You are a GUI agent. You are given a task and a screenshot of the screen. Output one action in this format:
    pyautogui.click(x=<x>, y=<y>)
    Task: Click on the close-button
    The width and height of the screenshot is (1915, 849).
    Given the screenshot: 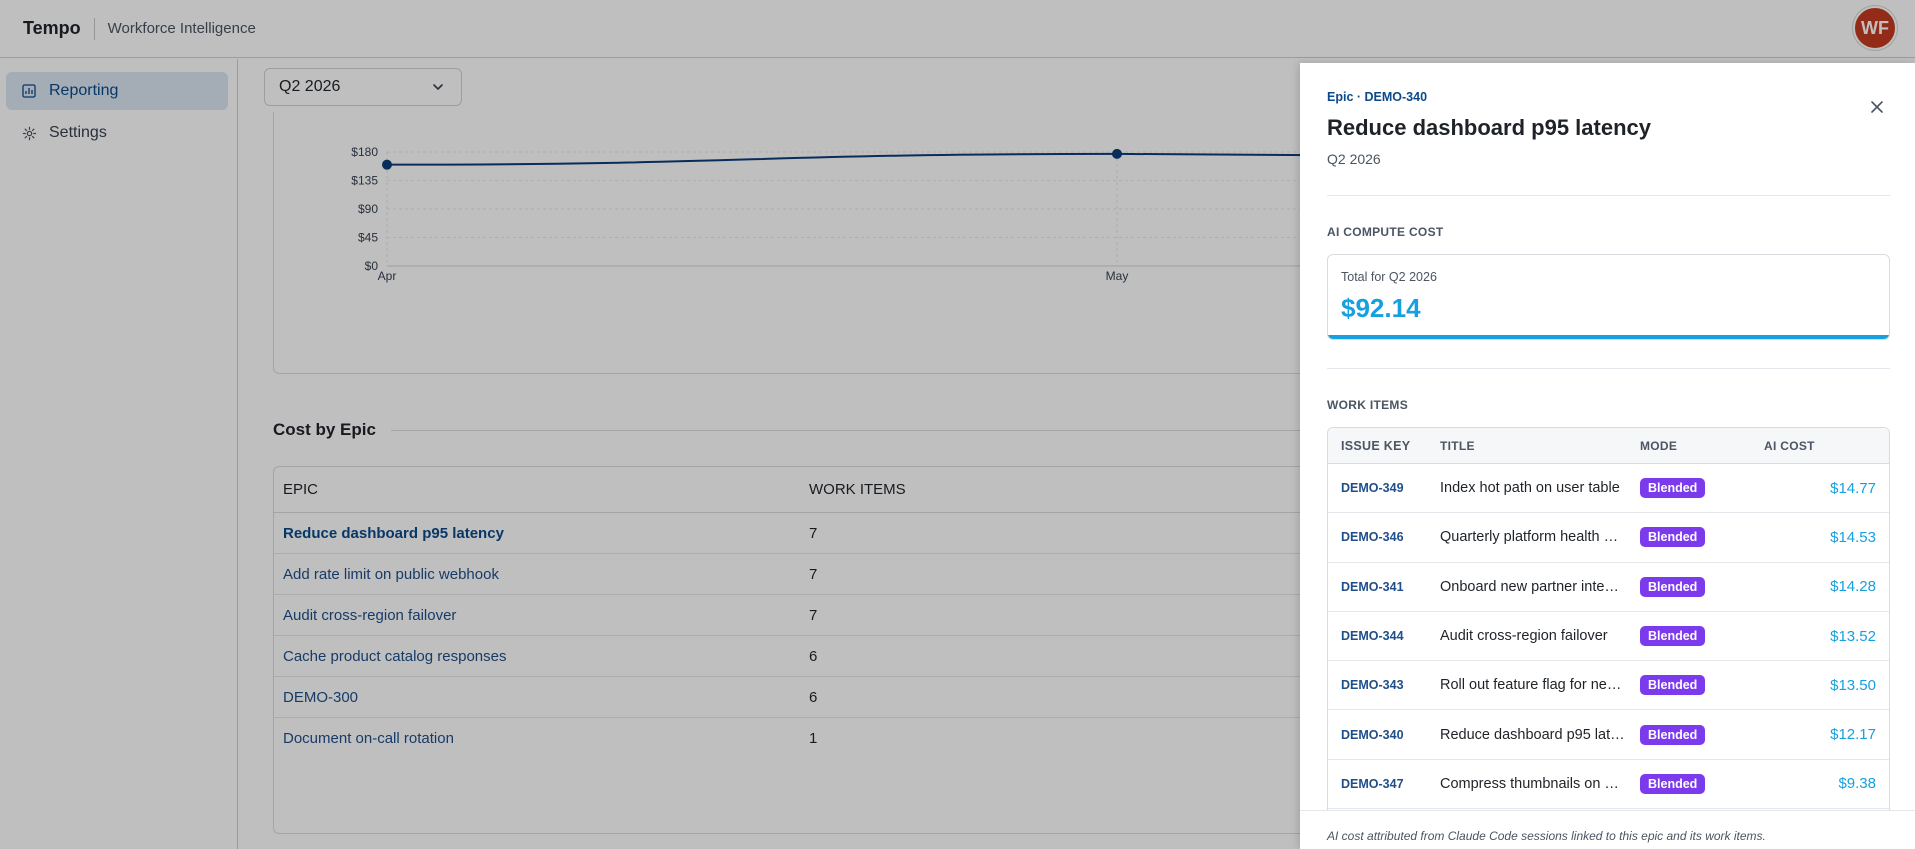 What is the action you would take?
    pyautogui.click(x=1877, y=107)
    